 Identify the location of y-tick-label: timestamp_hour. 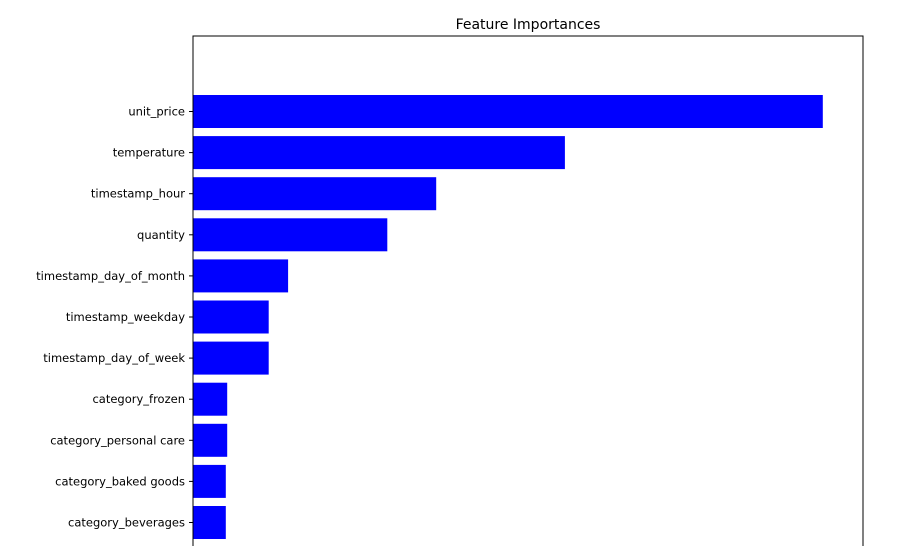
(138, 194).